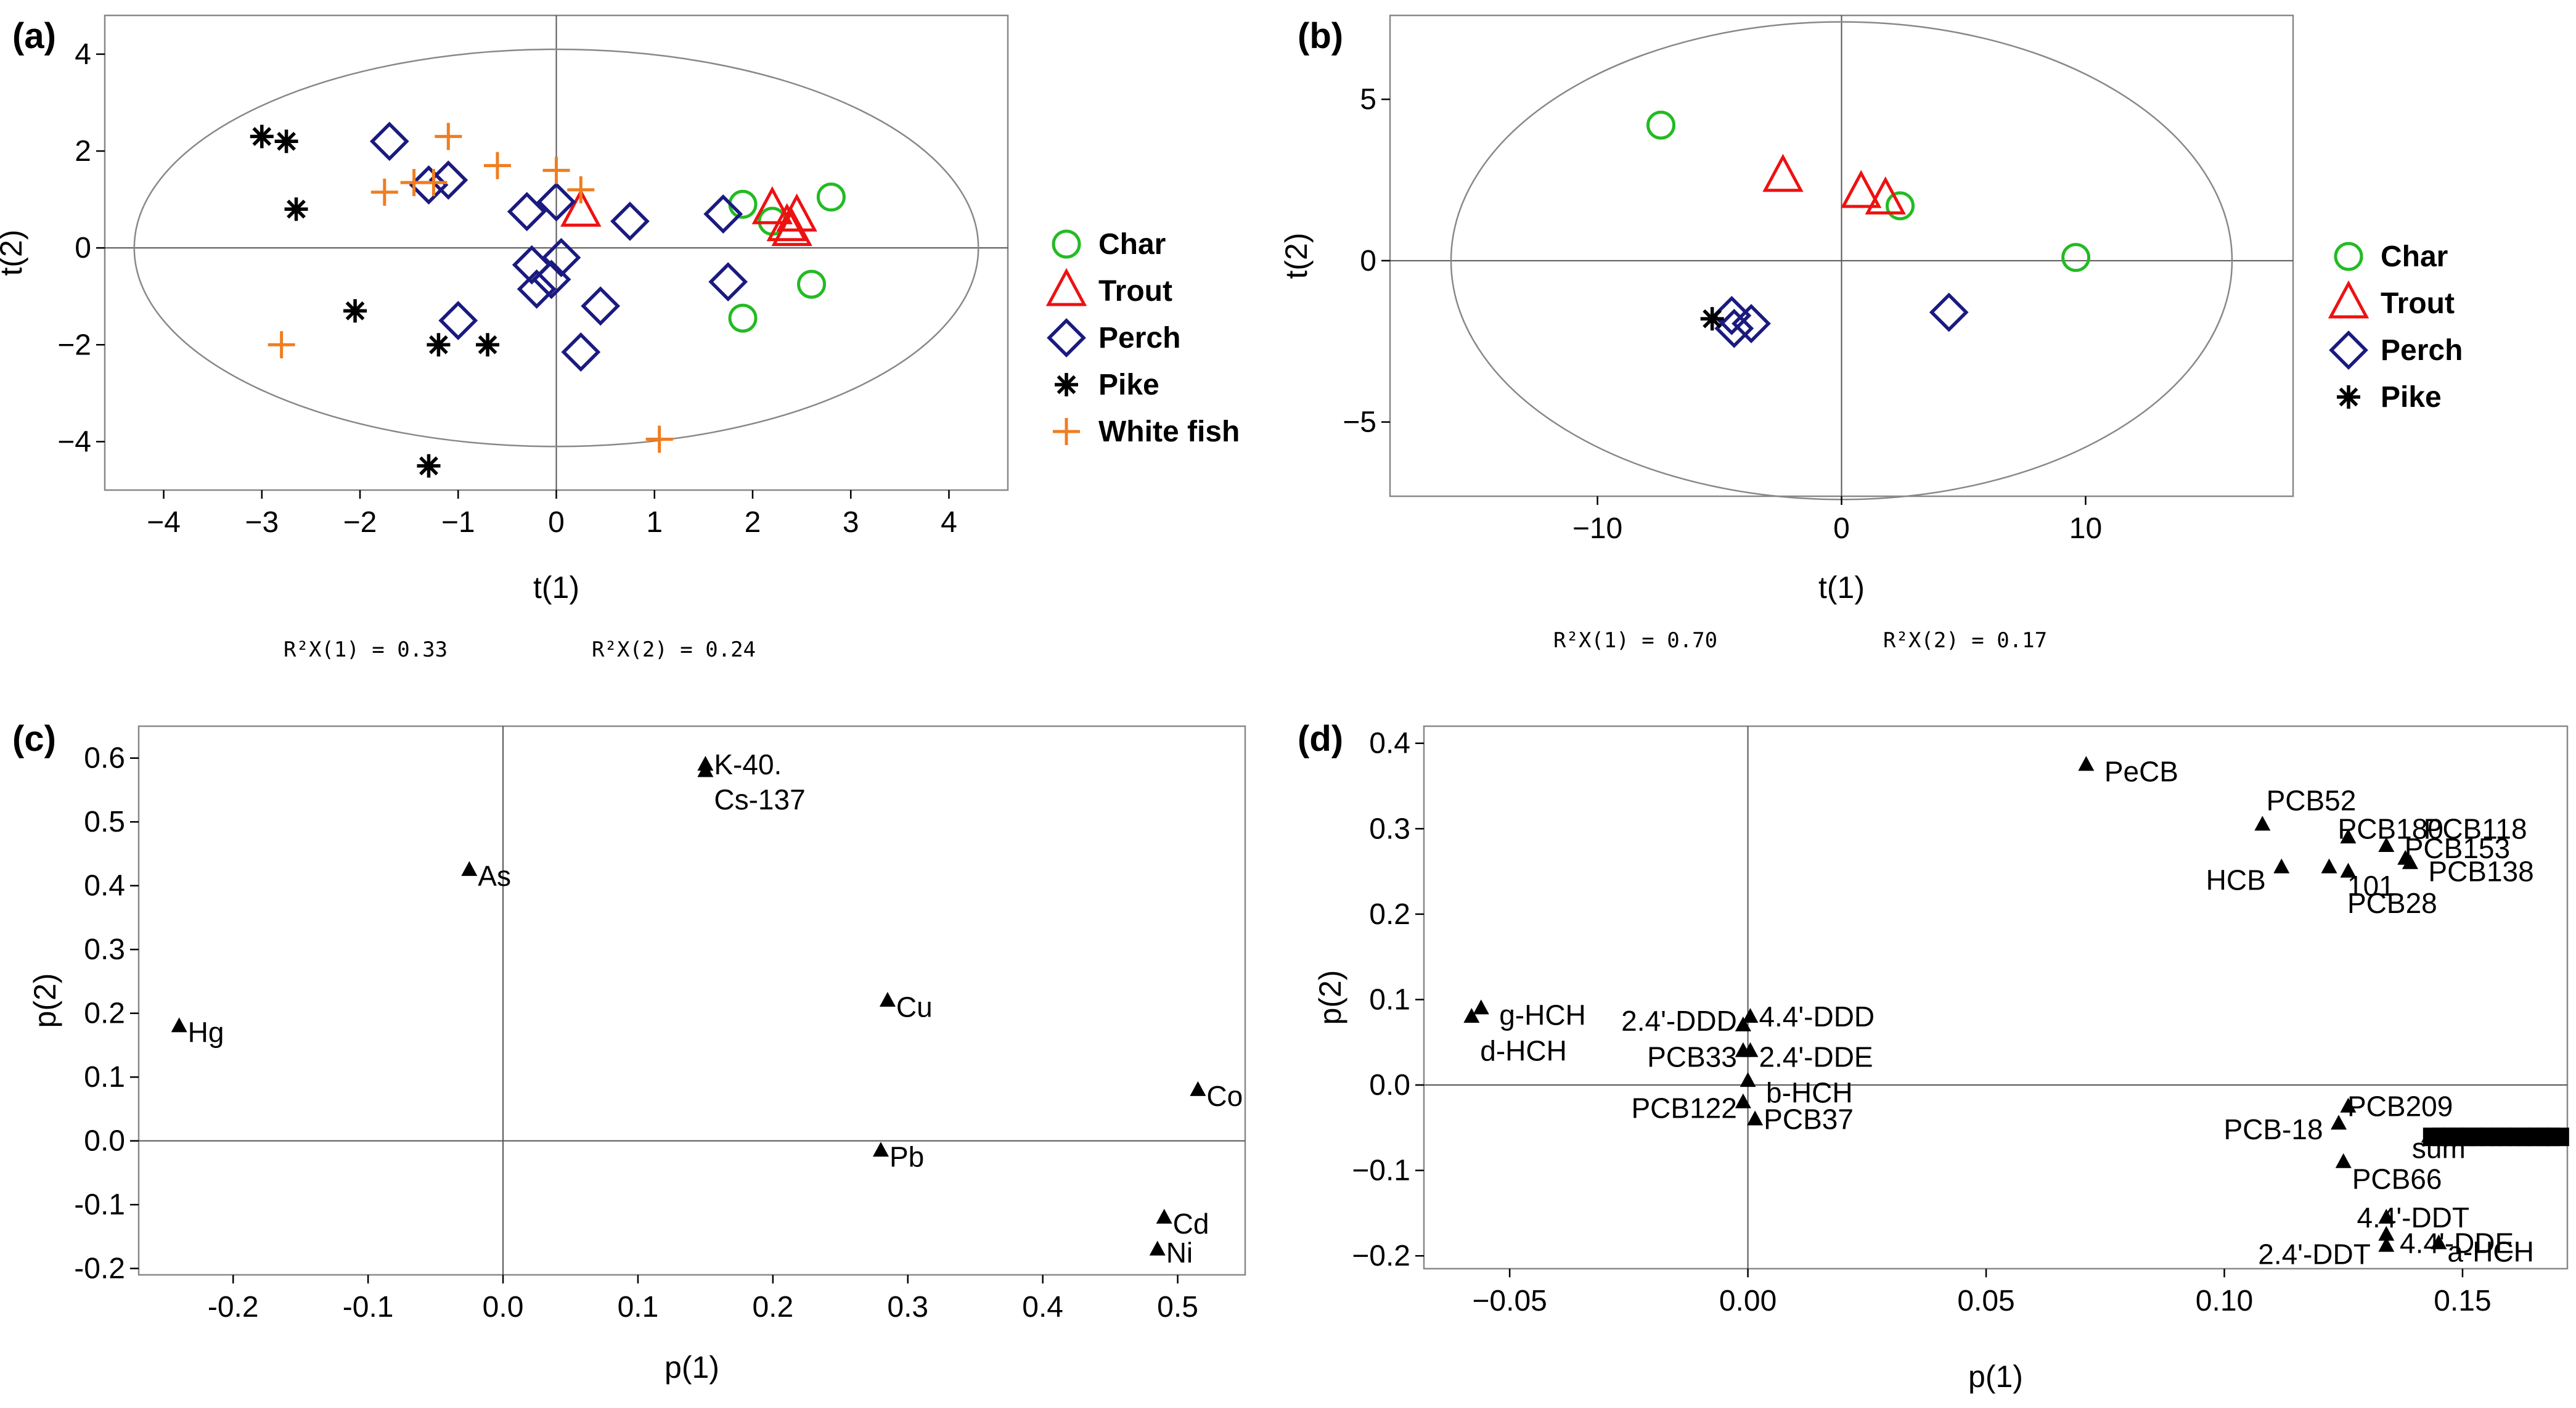  What do you see at coordinates (1841, 587) in the screenshot?
I see `x-axis-label: t(1)` at bounding box center [1841, 587].